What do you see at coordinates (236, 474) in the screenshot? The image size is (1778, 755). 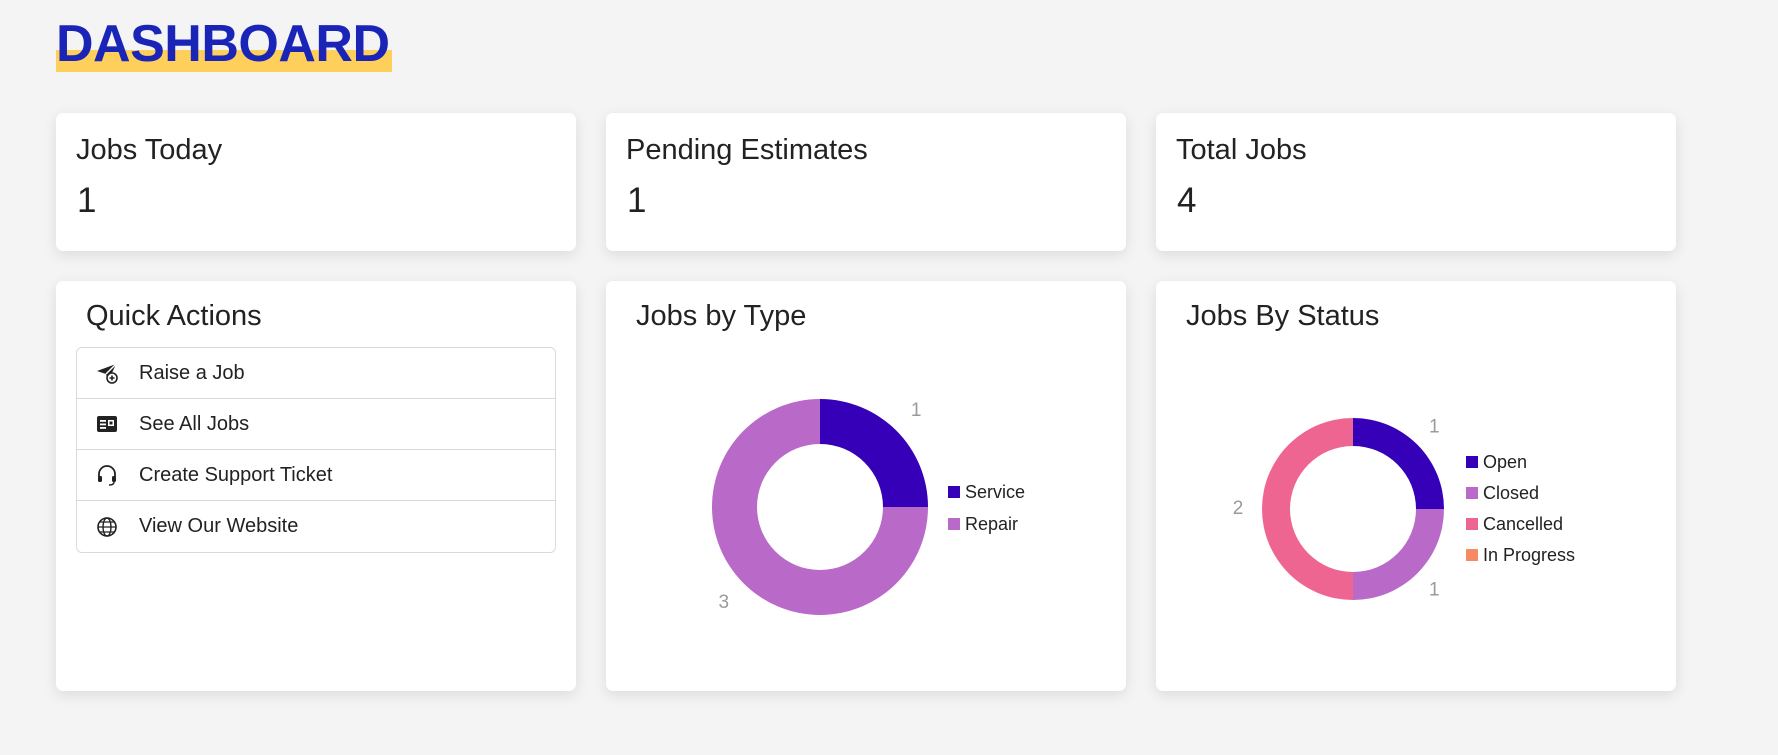 I see `quick-action-label: Create Support Ticket` at bounding box center [236, 474].